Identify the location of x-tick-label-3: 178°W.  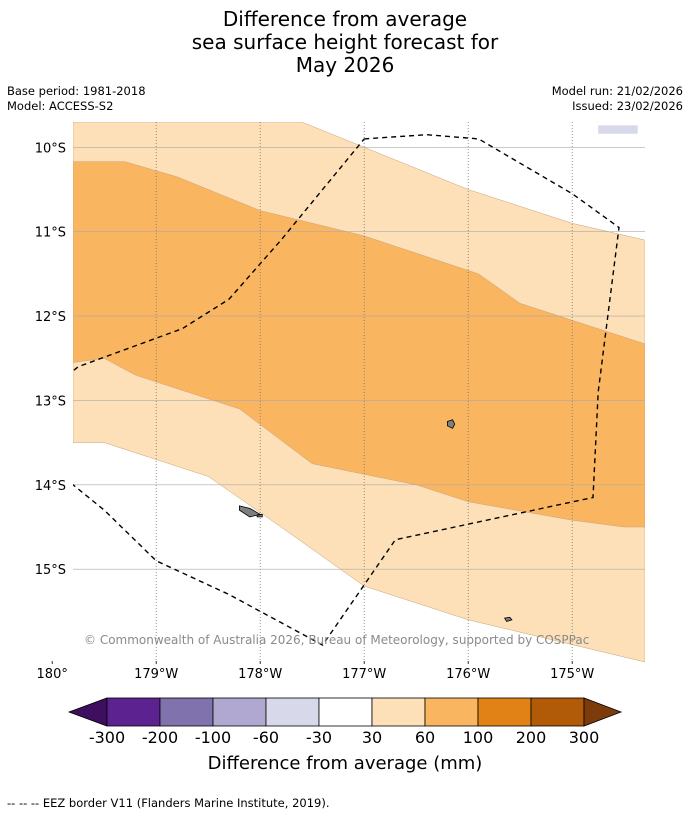
(260, 674).